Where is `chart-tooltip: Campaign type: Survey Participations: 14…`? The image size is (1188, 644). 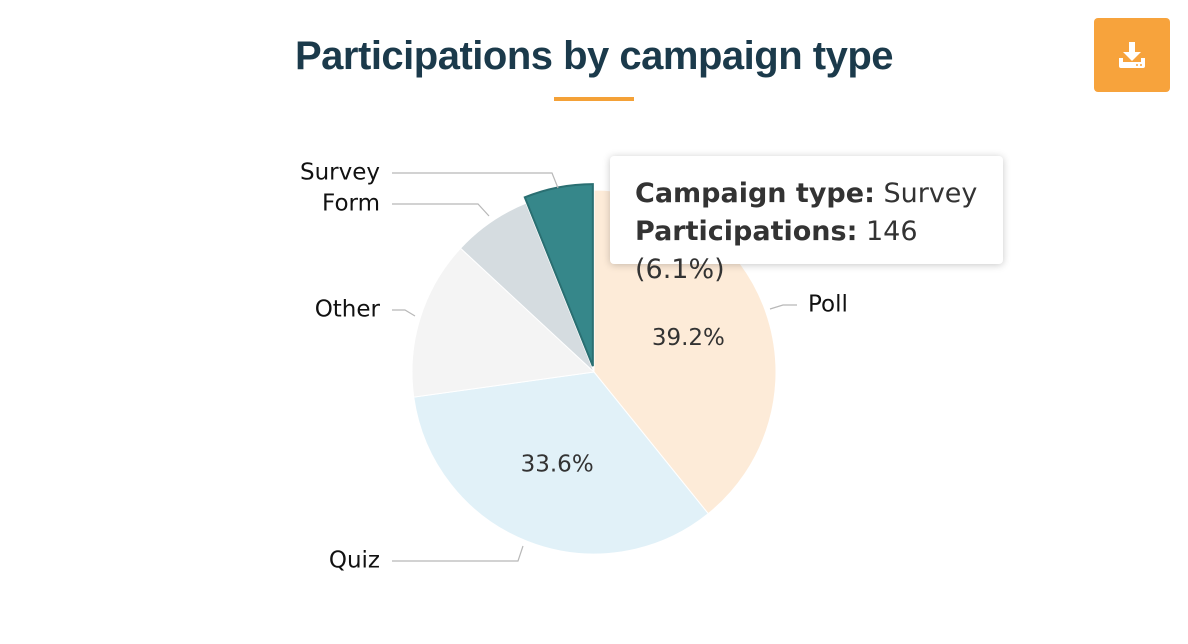
chart-tooltip: Campaign type: Survey Participations: 14… is located at coordinates (806, 220).